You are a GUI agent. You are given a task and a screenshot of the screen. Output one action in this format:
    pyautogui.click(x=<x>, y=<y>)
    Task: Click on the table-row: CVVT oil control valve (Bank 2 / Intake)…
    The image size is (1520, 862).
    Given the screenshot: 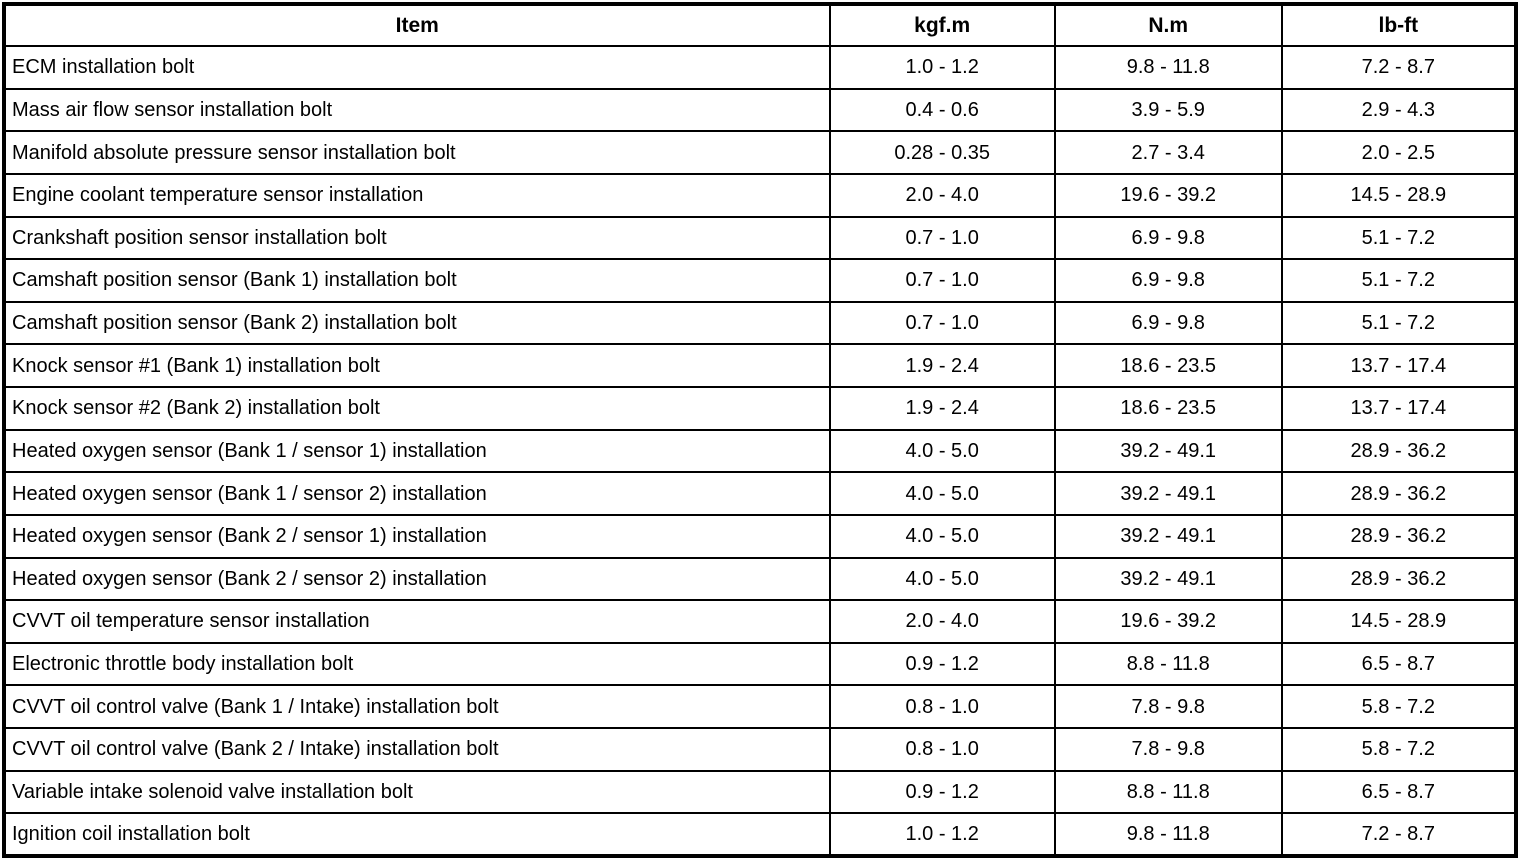 What is the action you would take?
    pyautogui.click(x=760, y=749)
    